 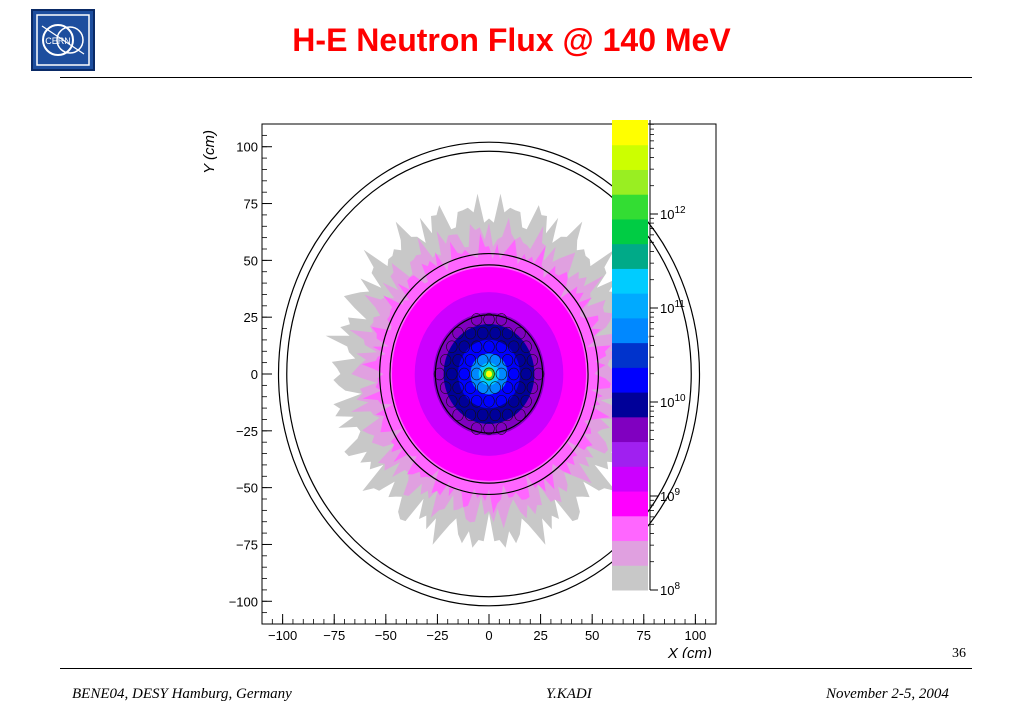 I want to click on x-tick-label: 25, so click(x=540, y=635).